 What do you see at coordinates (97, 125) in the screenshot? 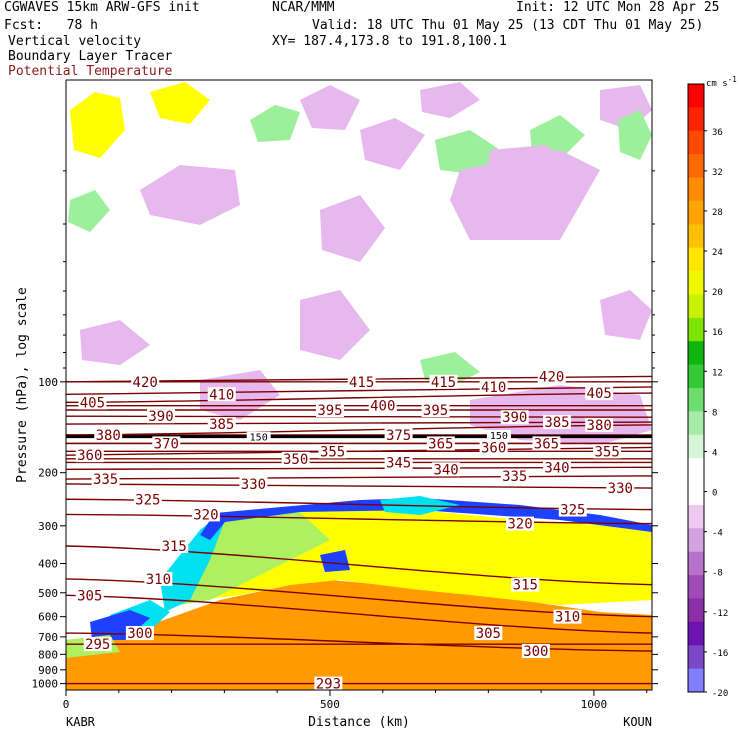
I see `boundary layer tracer (yellow)` at bounding box center [97, 125].